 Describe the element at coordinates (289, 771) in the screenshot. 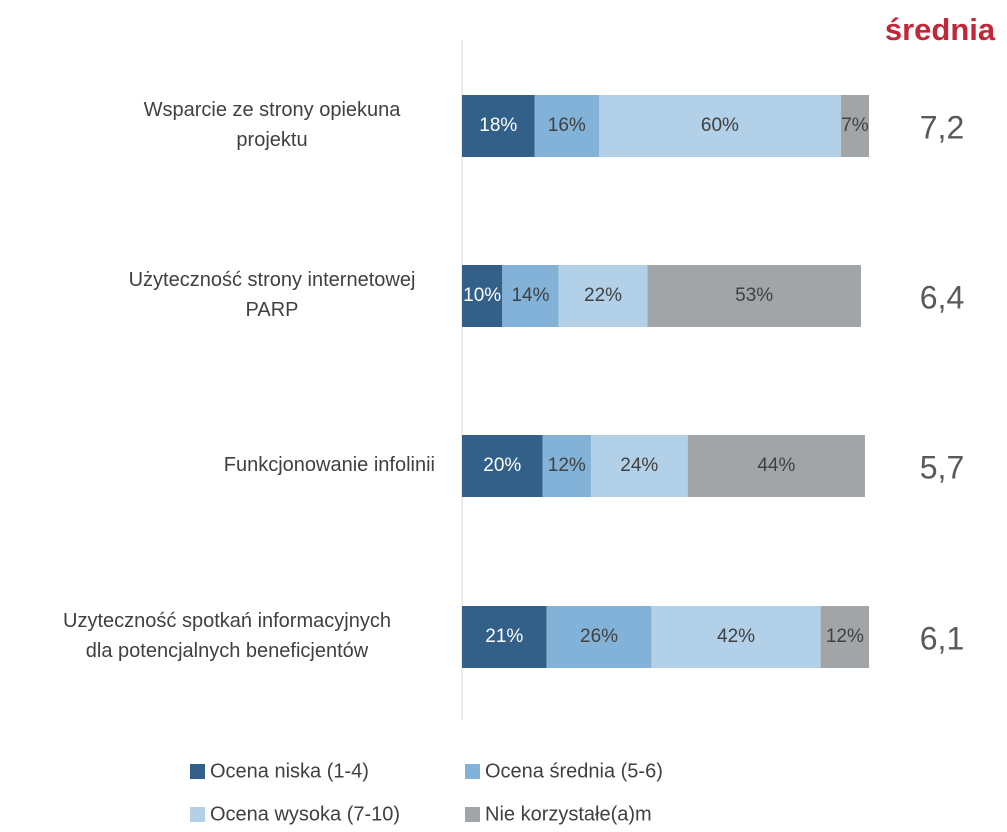

I see `legend-label: Ocena niska (1-4)` at that location.